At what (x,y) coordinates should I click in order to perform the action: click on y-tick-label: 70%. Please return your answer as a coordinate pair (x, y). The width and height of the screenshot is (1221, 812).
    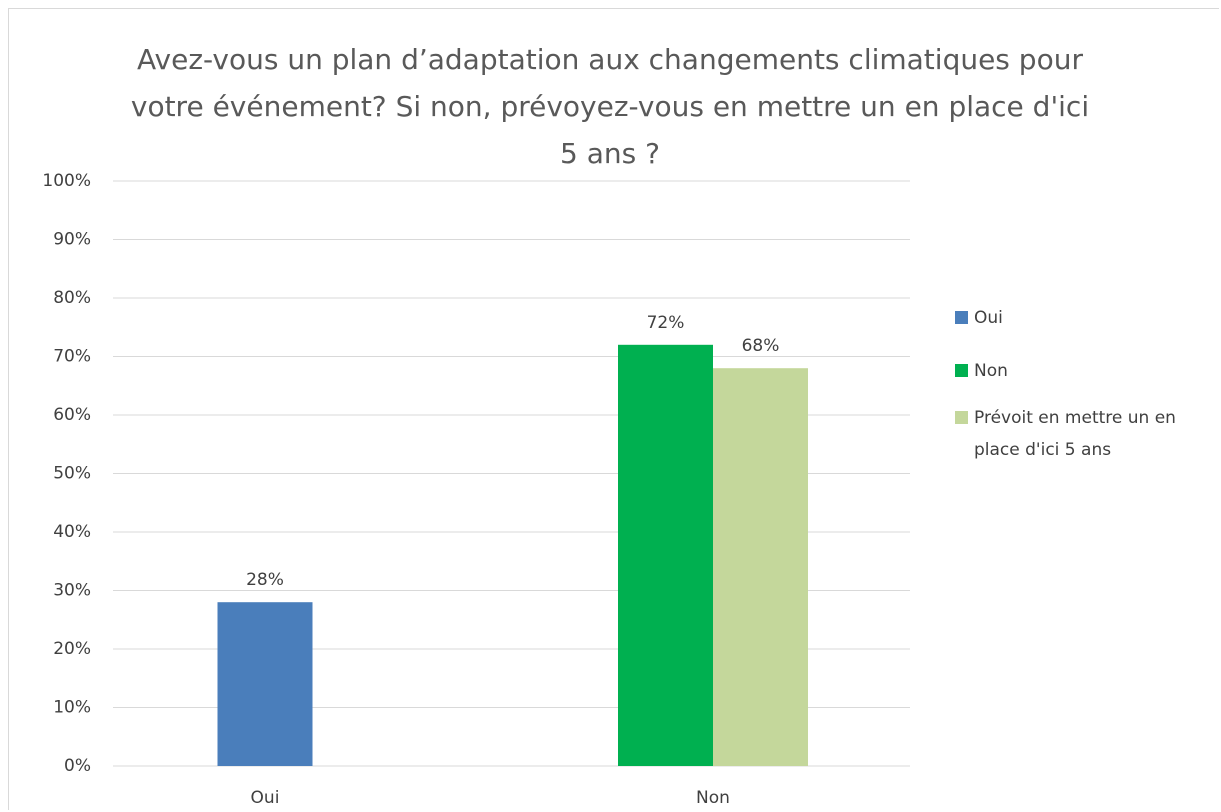
    Looking at the image, I should click on (72, 357).